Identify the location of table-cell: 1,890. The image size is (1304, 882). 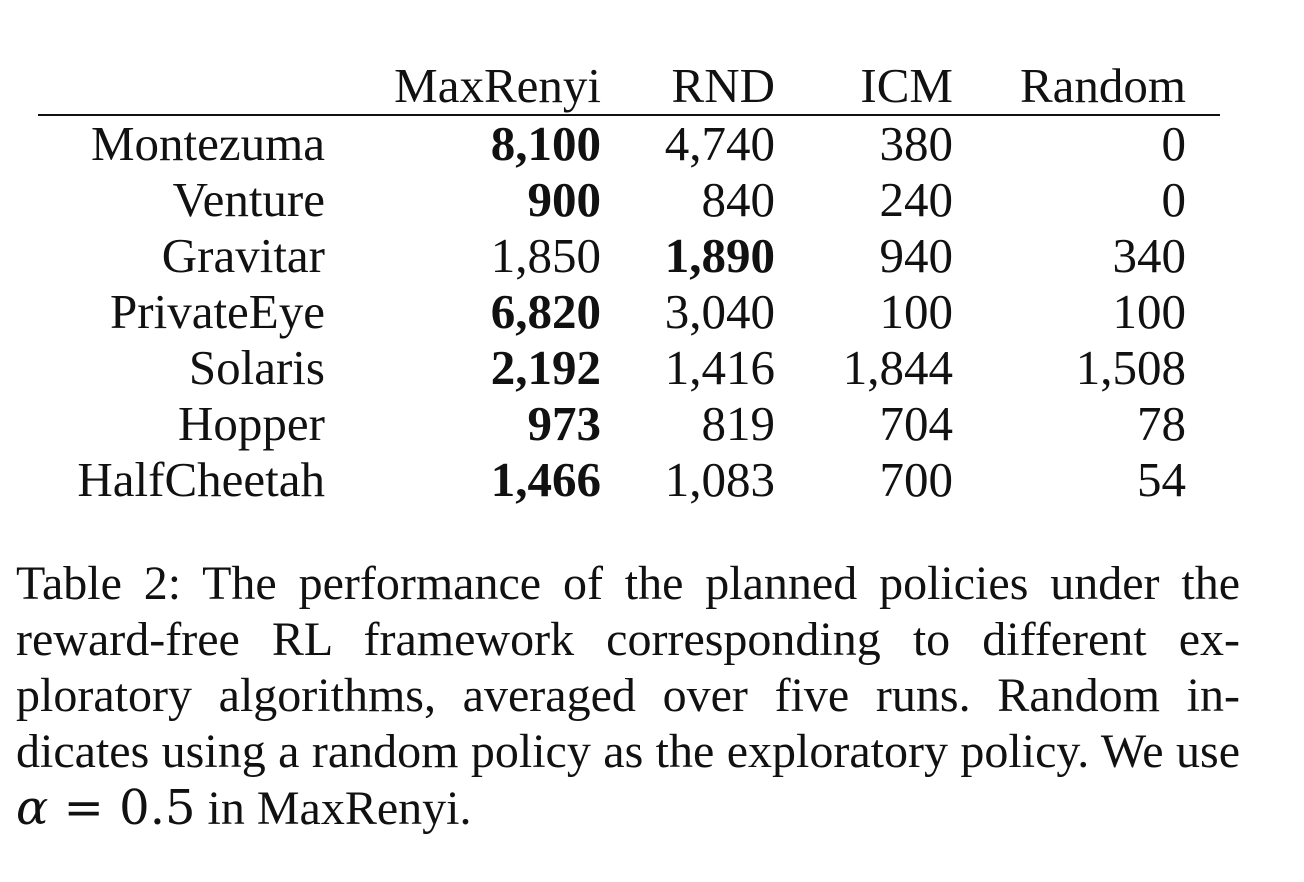
(719, 255).